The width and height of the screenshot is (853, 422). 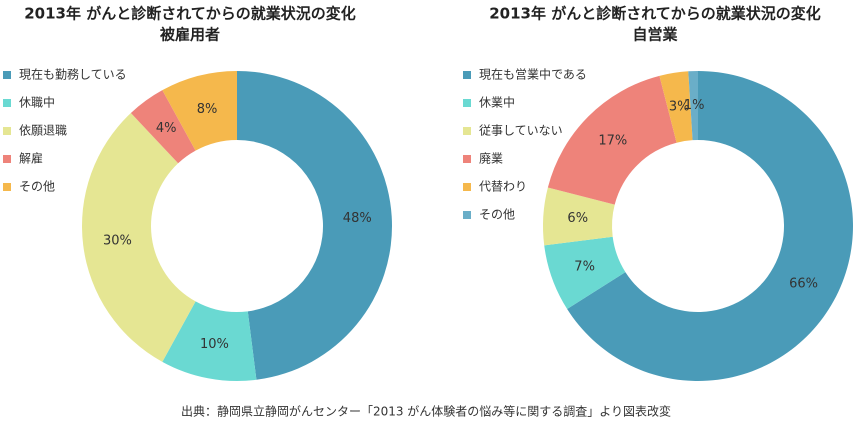 I want to click on value-label: 6%, so click(x=577, y=218).